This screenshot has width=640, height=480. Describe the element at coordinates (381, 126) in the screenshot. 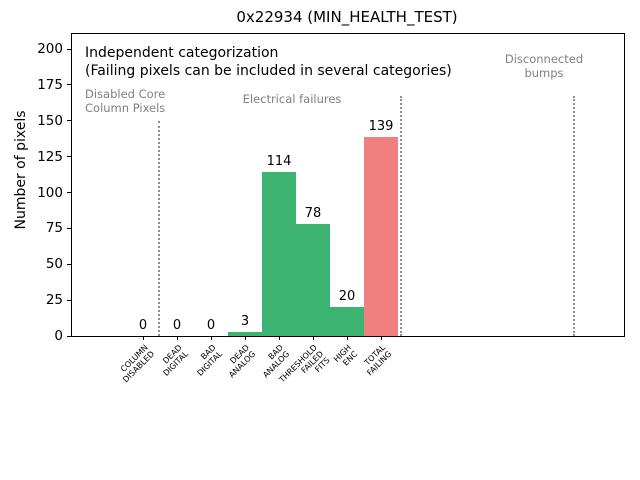

I see `bar-value-label: 139` at that location.